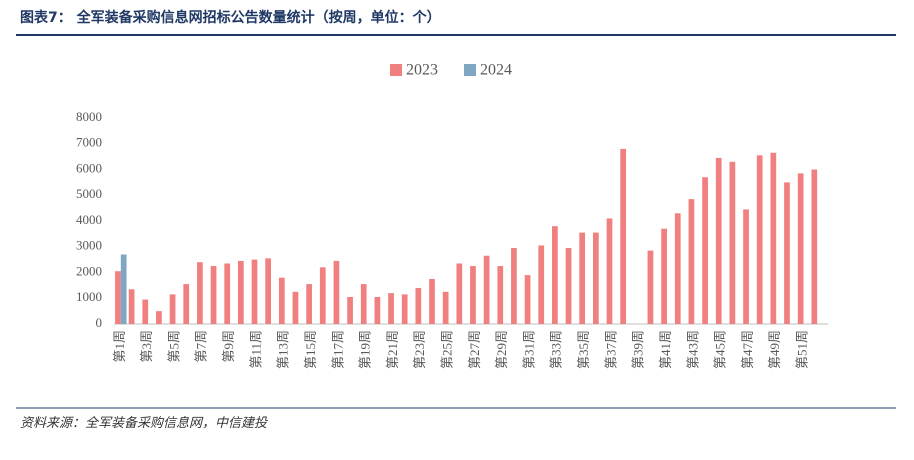  I want to click on y-tick-label: 2000, so click(89, 270).